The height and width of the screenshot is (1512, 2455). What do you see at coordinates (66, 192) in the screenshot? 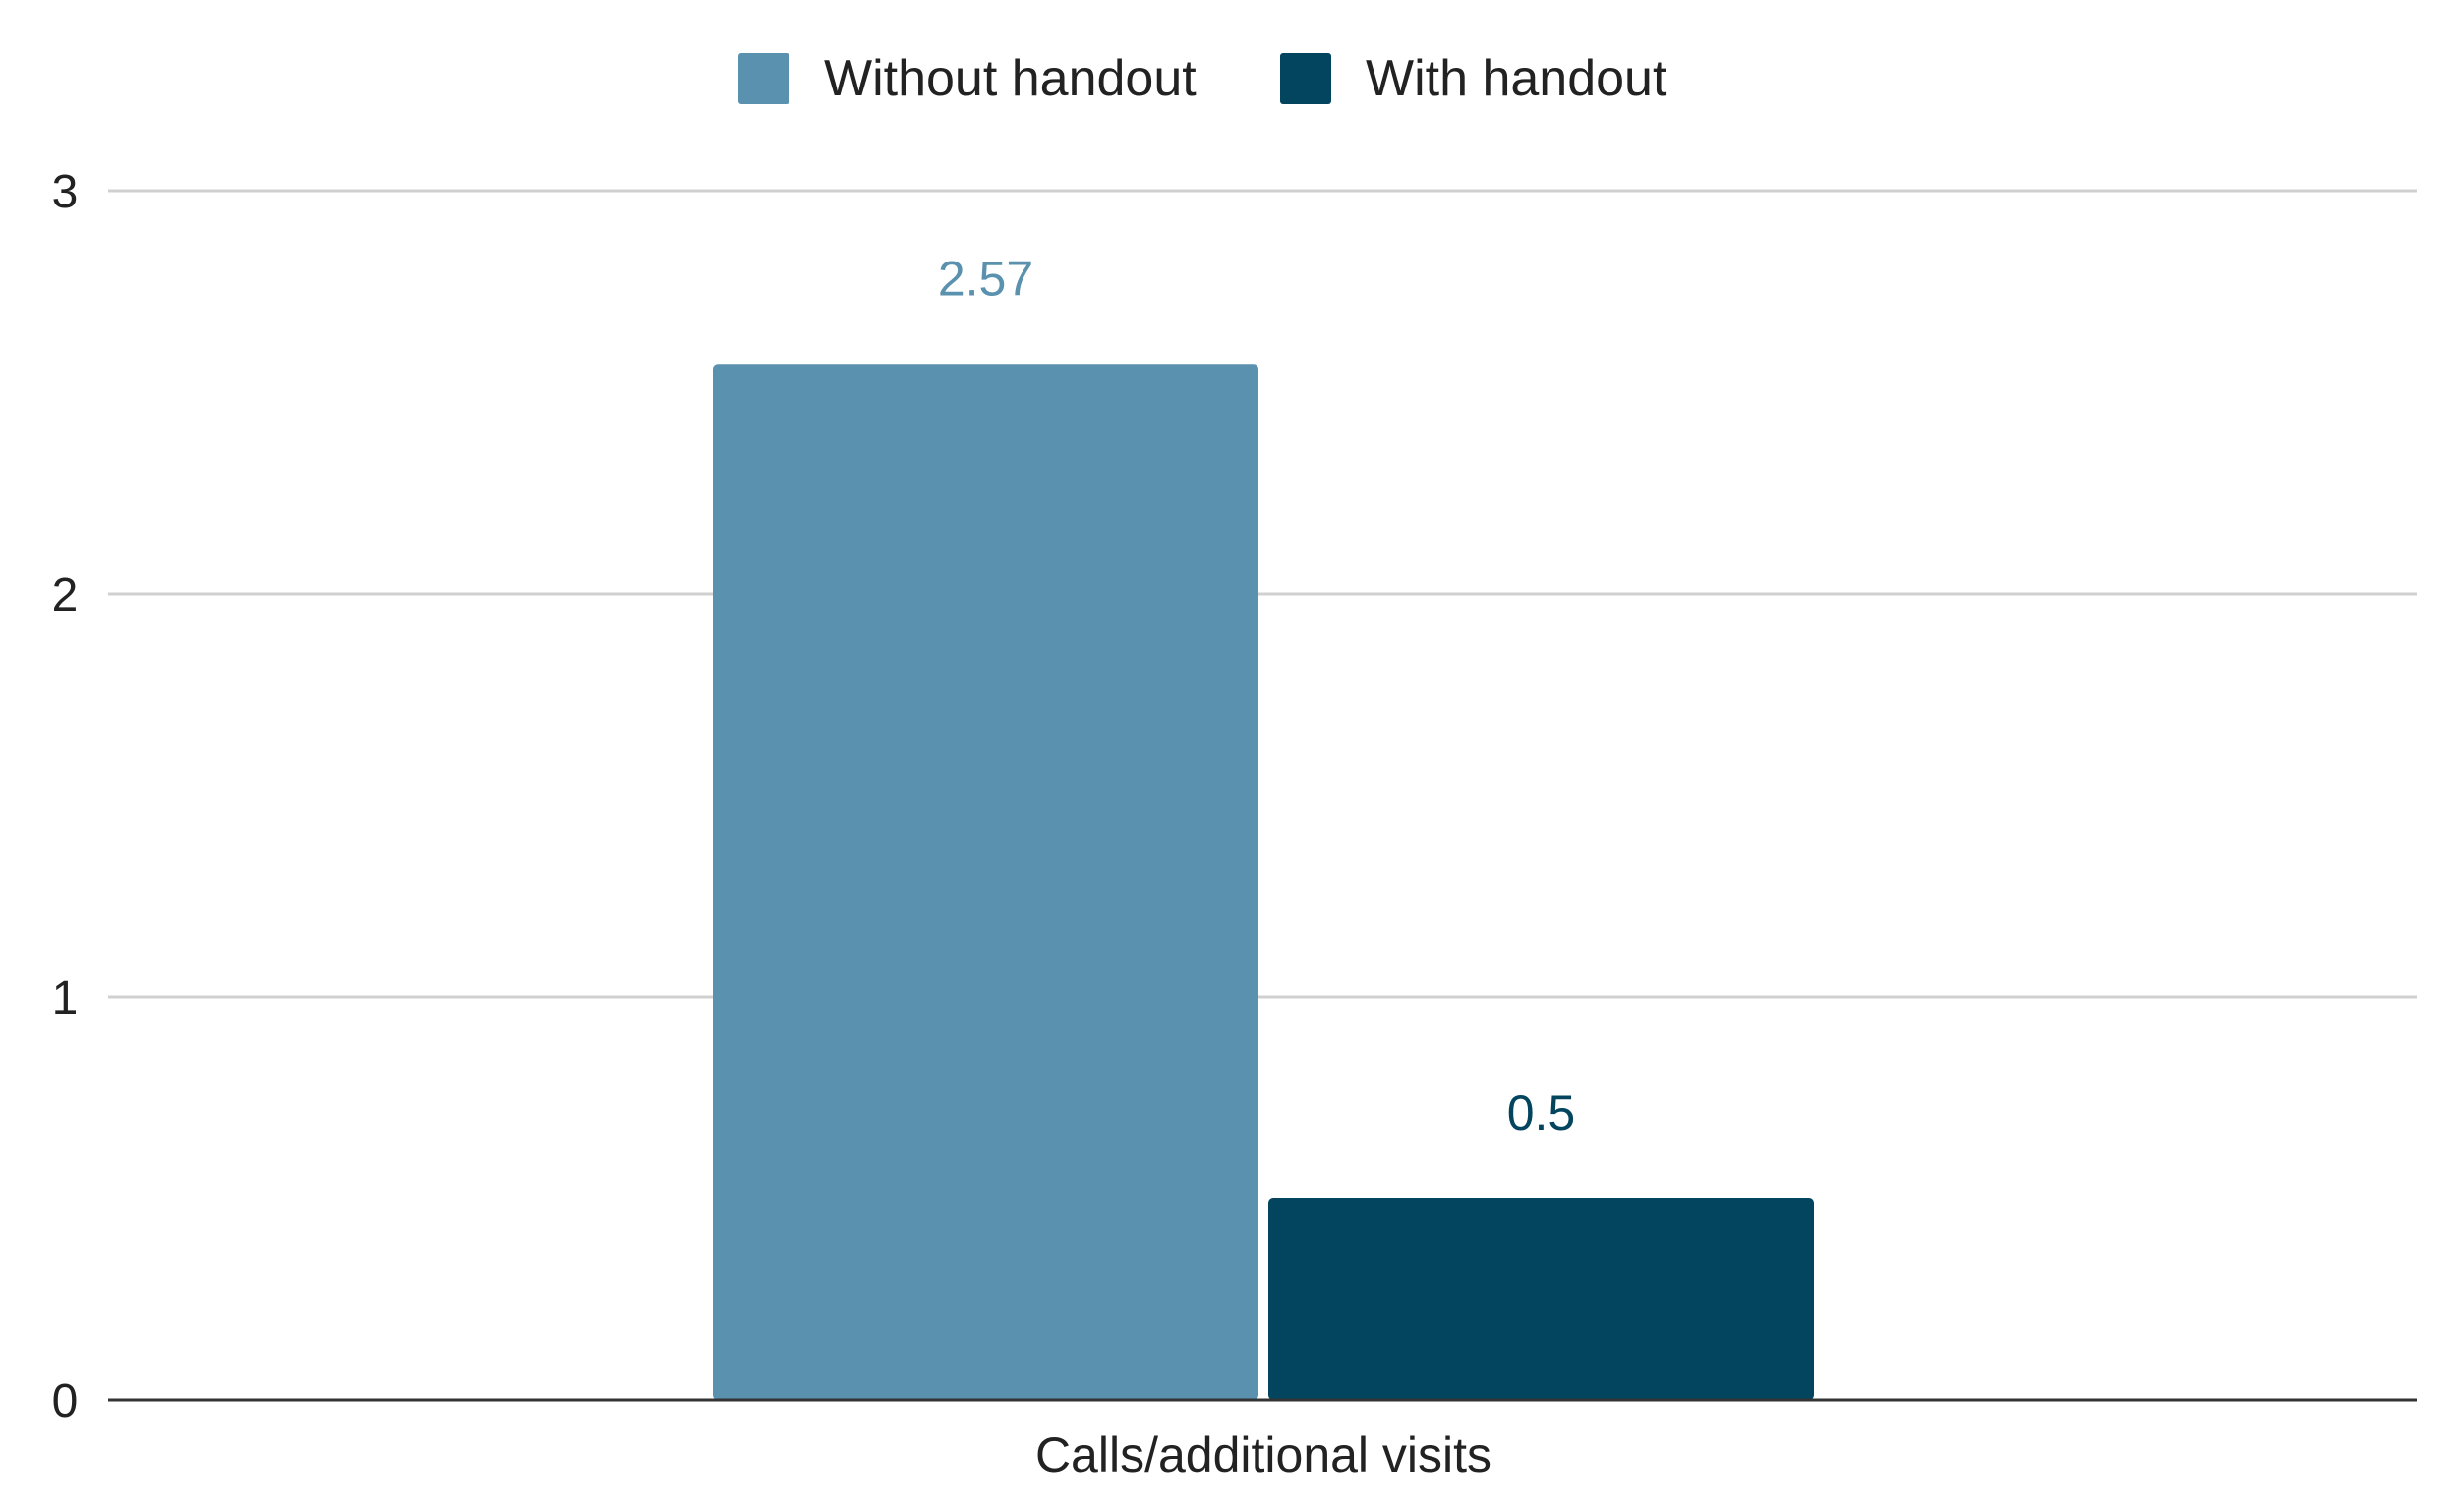
I see `y-tick-label: 3` at bounding box center [66, 192].